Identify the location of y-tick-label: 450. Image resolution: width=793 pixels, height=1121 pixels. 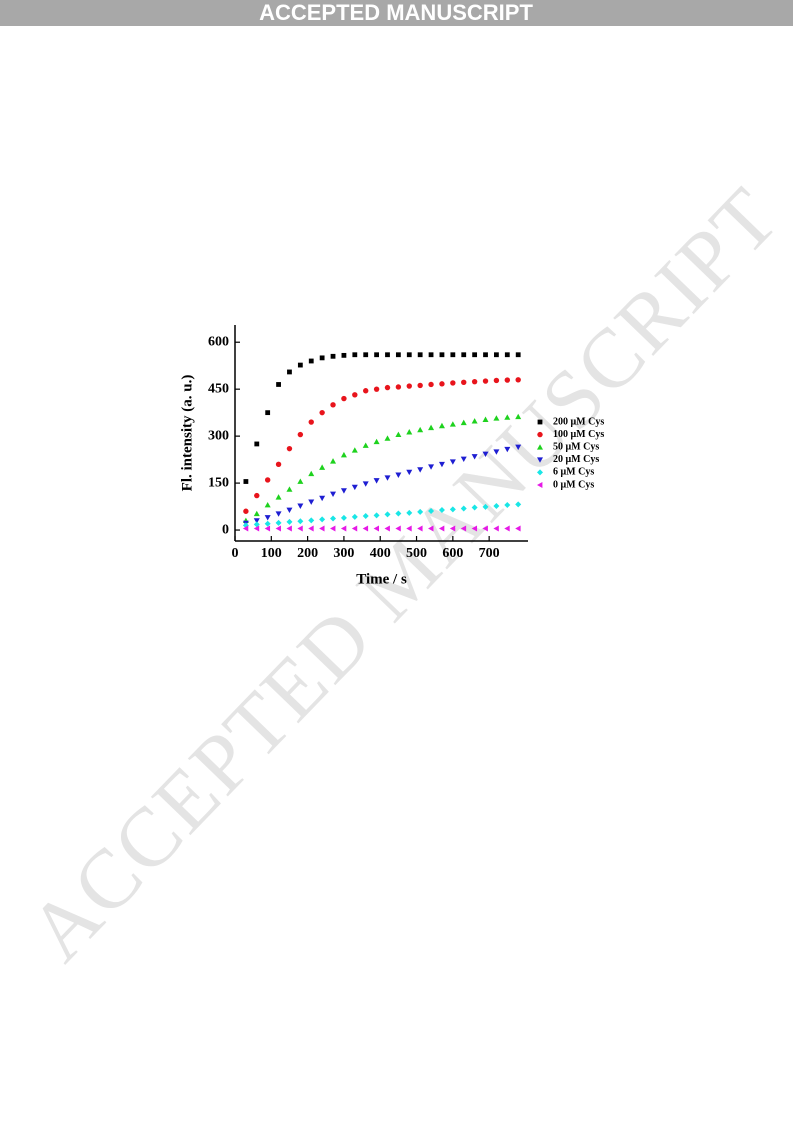
(218, 388).